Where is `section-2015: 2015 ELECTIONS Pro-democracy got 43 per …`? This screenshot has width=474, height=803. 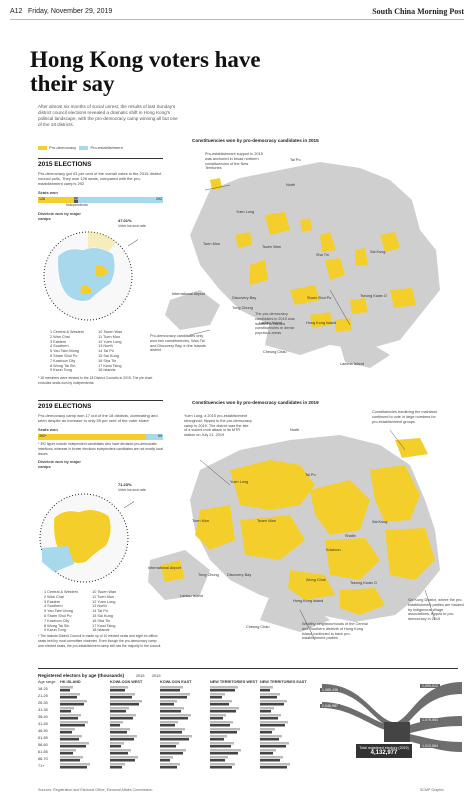
section-2015: 2015 ELECTIONS Pro-democracy got 43 per … is located at coordinates (100, 189).